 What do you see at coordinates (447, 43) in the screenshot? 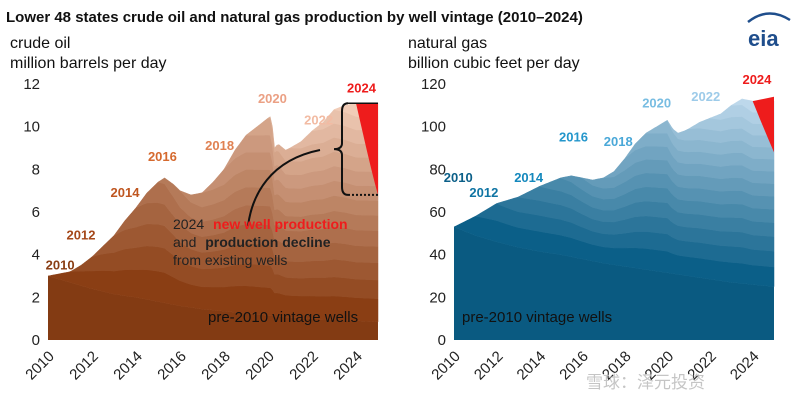
I see `gas-unit-line1: natural gas` at bounding box center [447, 43].